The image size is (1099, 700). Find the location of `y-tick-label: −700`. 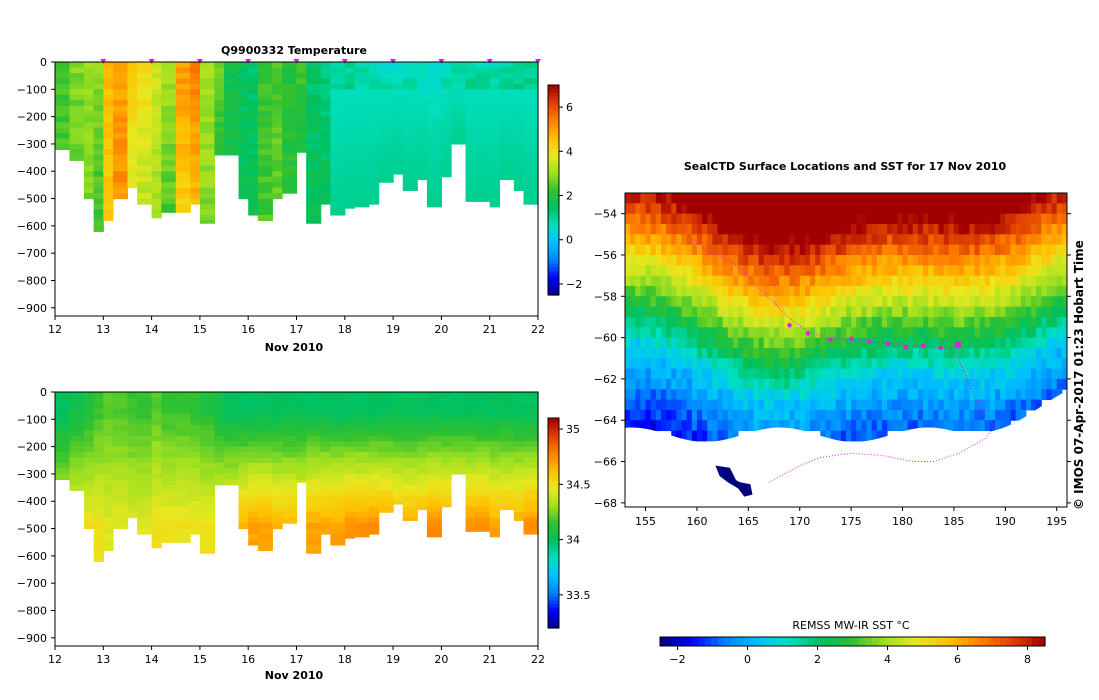

y-tick-label: −700 is located at coordinates (32, 253).